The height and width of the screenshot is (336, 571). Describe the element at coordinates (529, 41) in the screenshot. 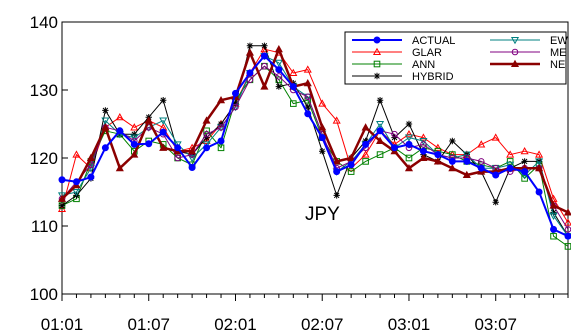

I see `legend-item-ew: EW` at that location.